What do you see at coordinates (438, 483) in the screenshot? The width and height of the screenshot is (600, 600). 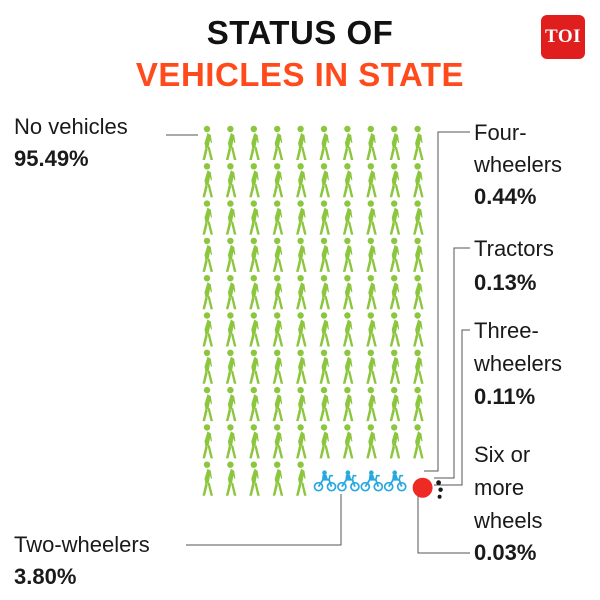 I see `tractors-dot` at bounding box center [438, 483].